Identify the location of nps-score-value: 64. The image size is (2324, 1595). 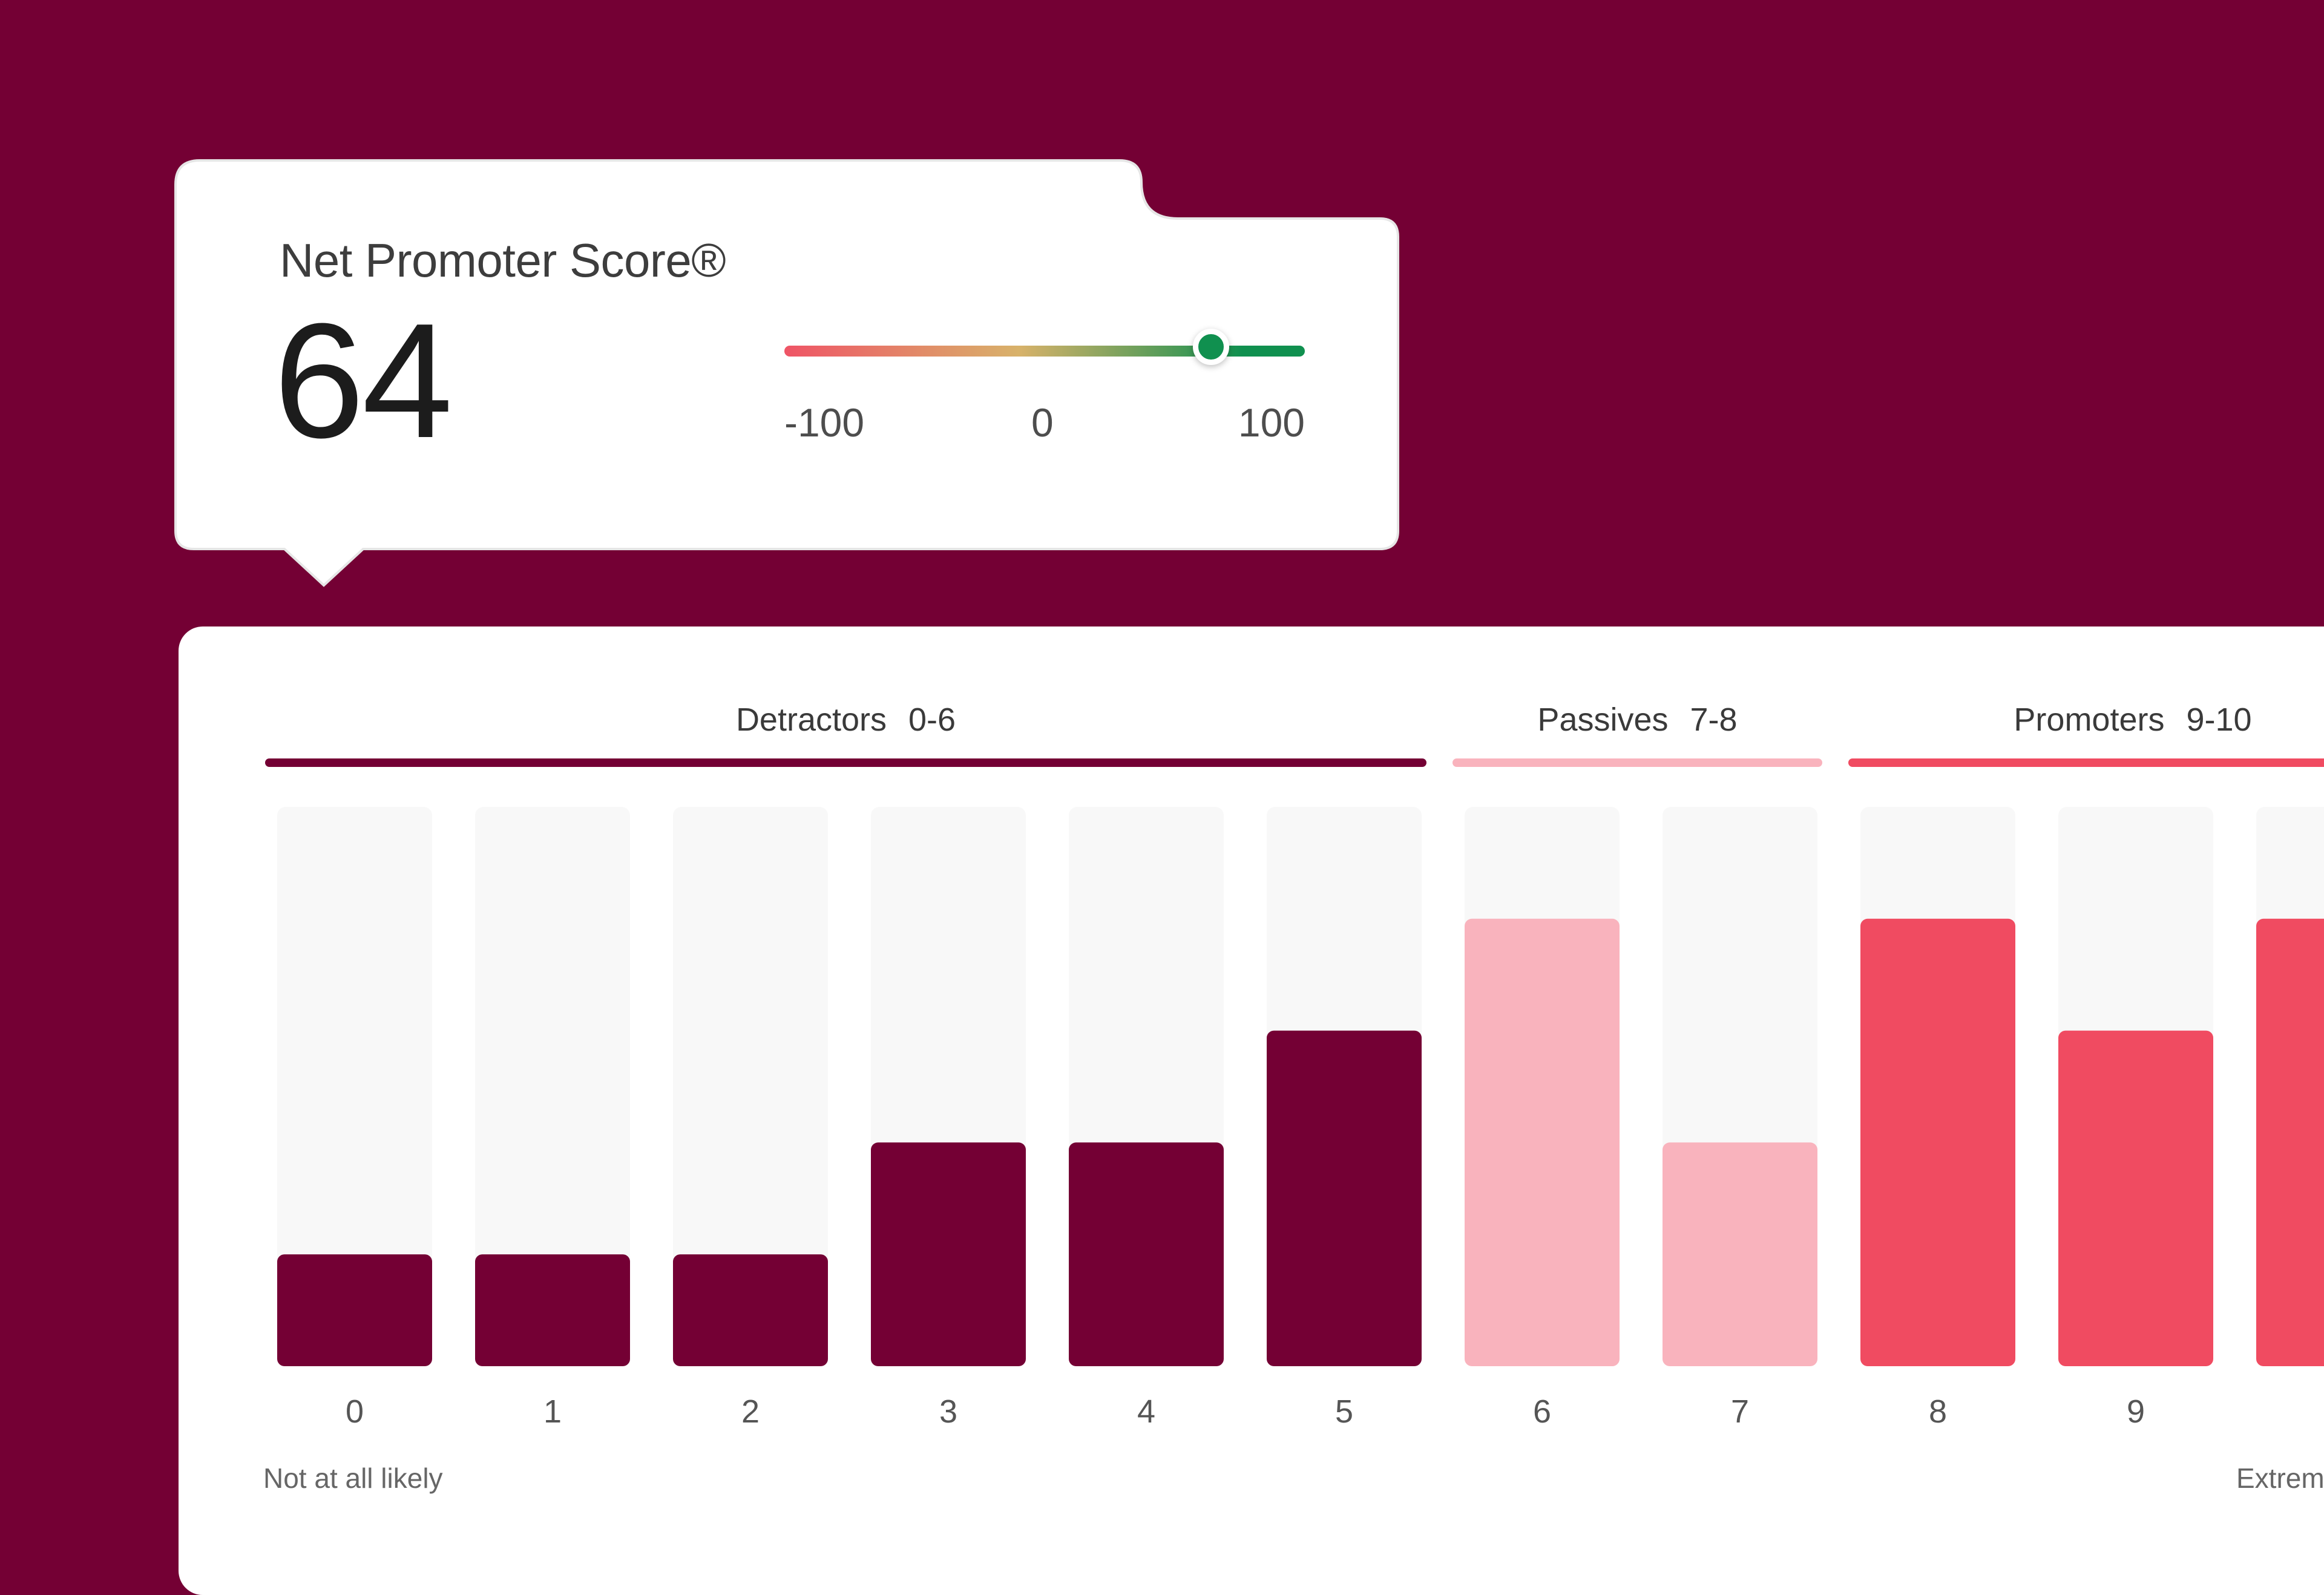
(363, 381).